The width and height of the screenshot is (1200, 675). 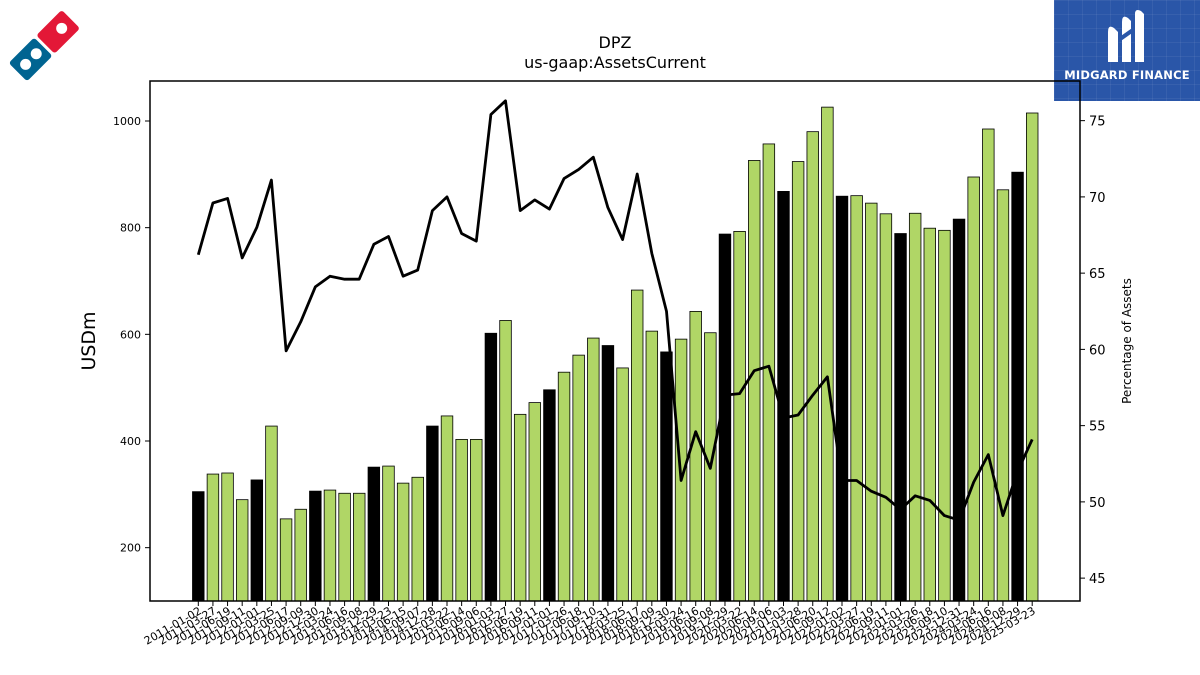 I want to click on chart-title: DPZ, so click(x=615, y=42).